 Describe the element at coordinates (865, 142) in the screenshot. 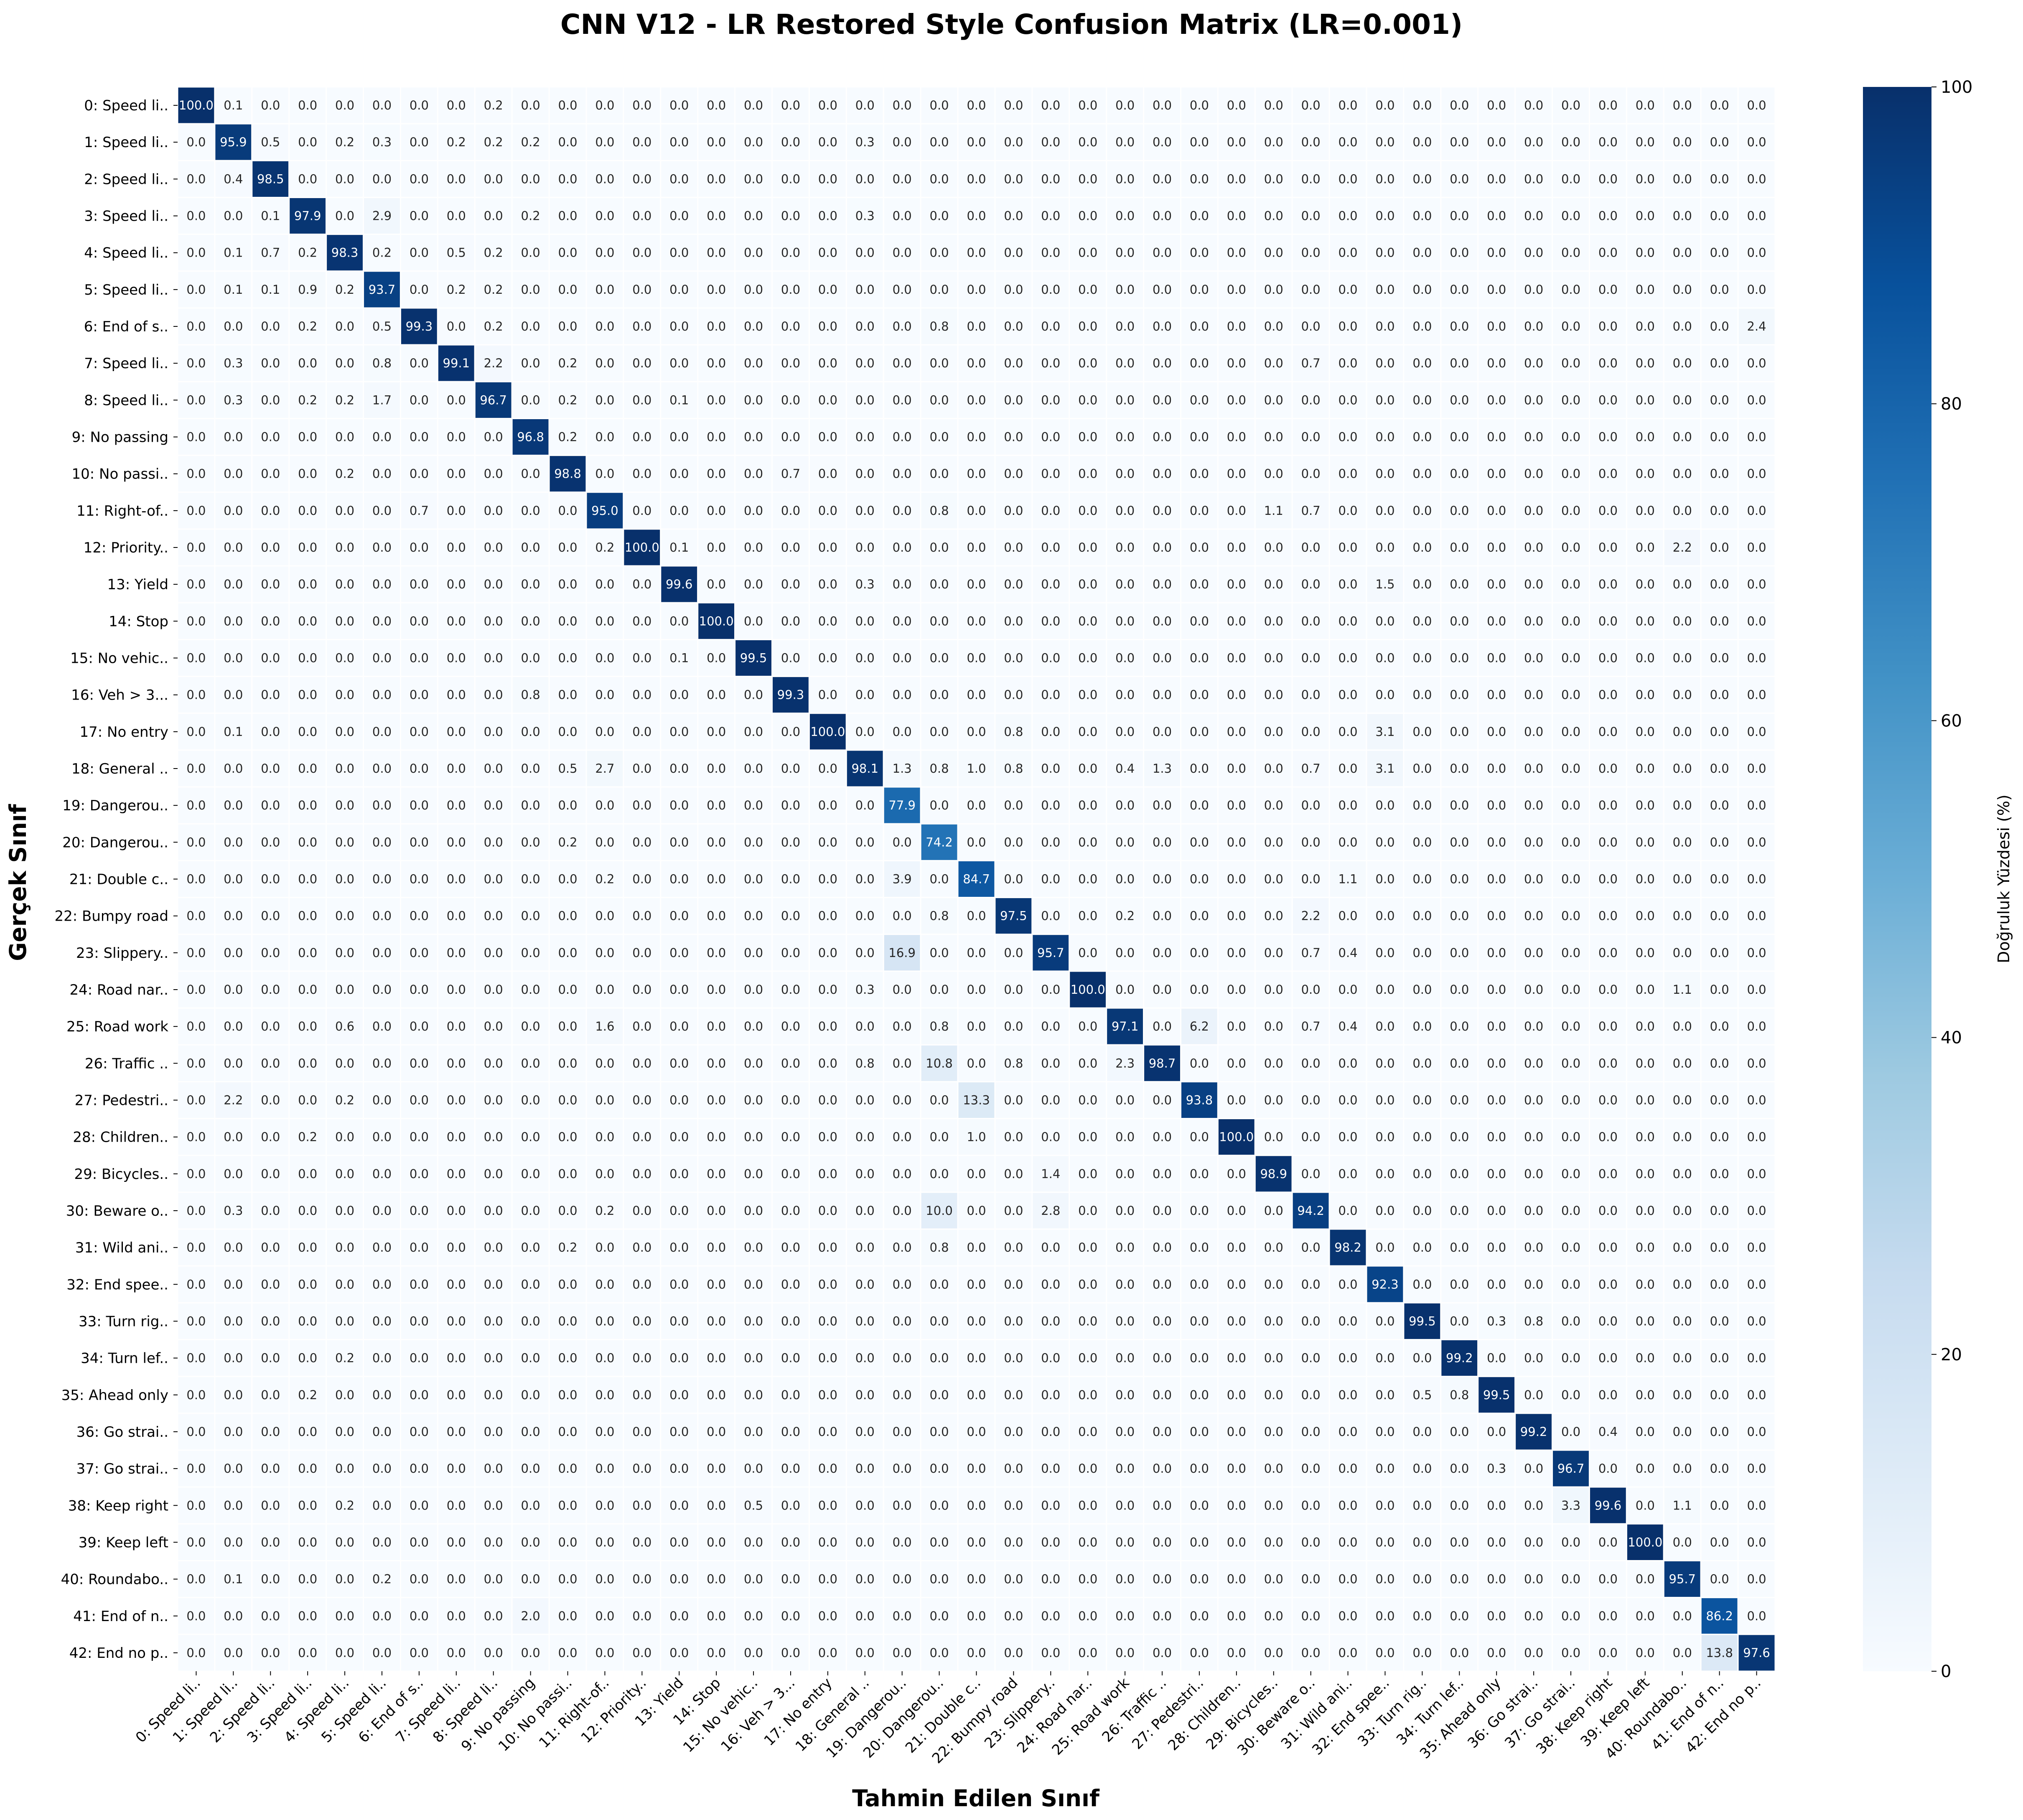

I see `cell-value-label: 0.3` at that location.